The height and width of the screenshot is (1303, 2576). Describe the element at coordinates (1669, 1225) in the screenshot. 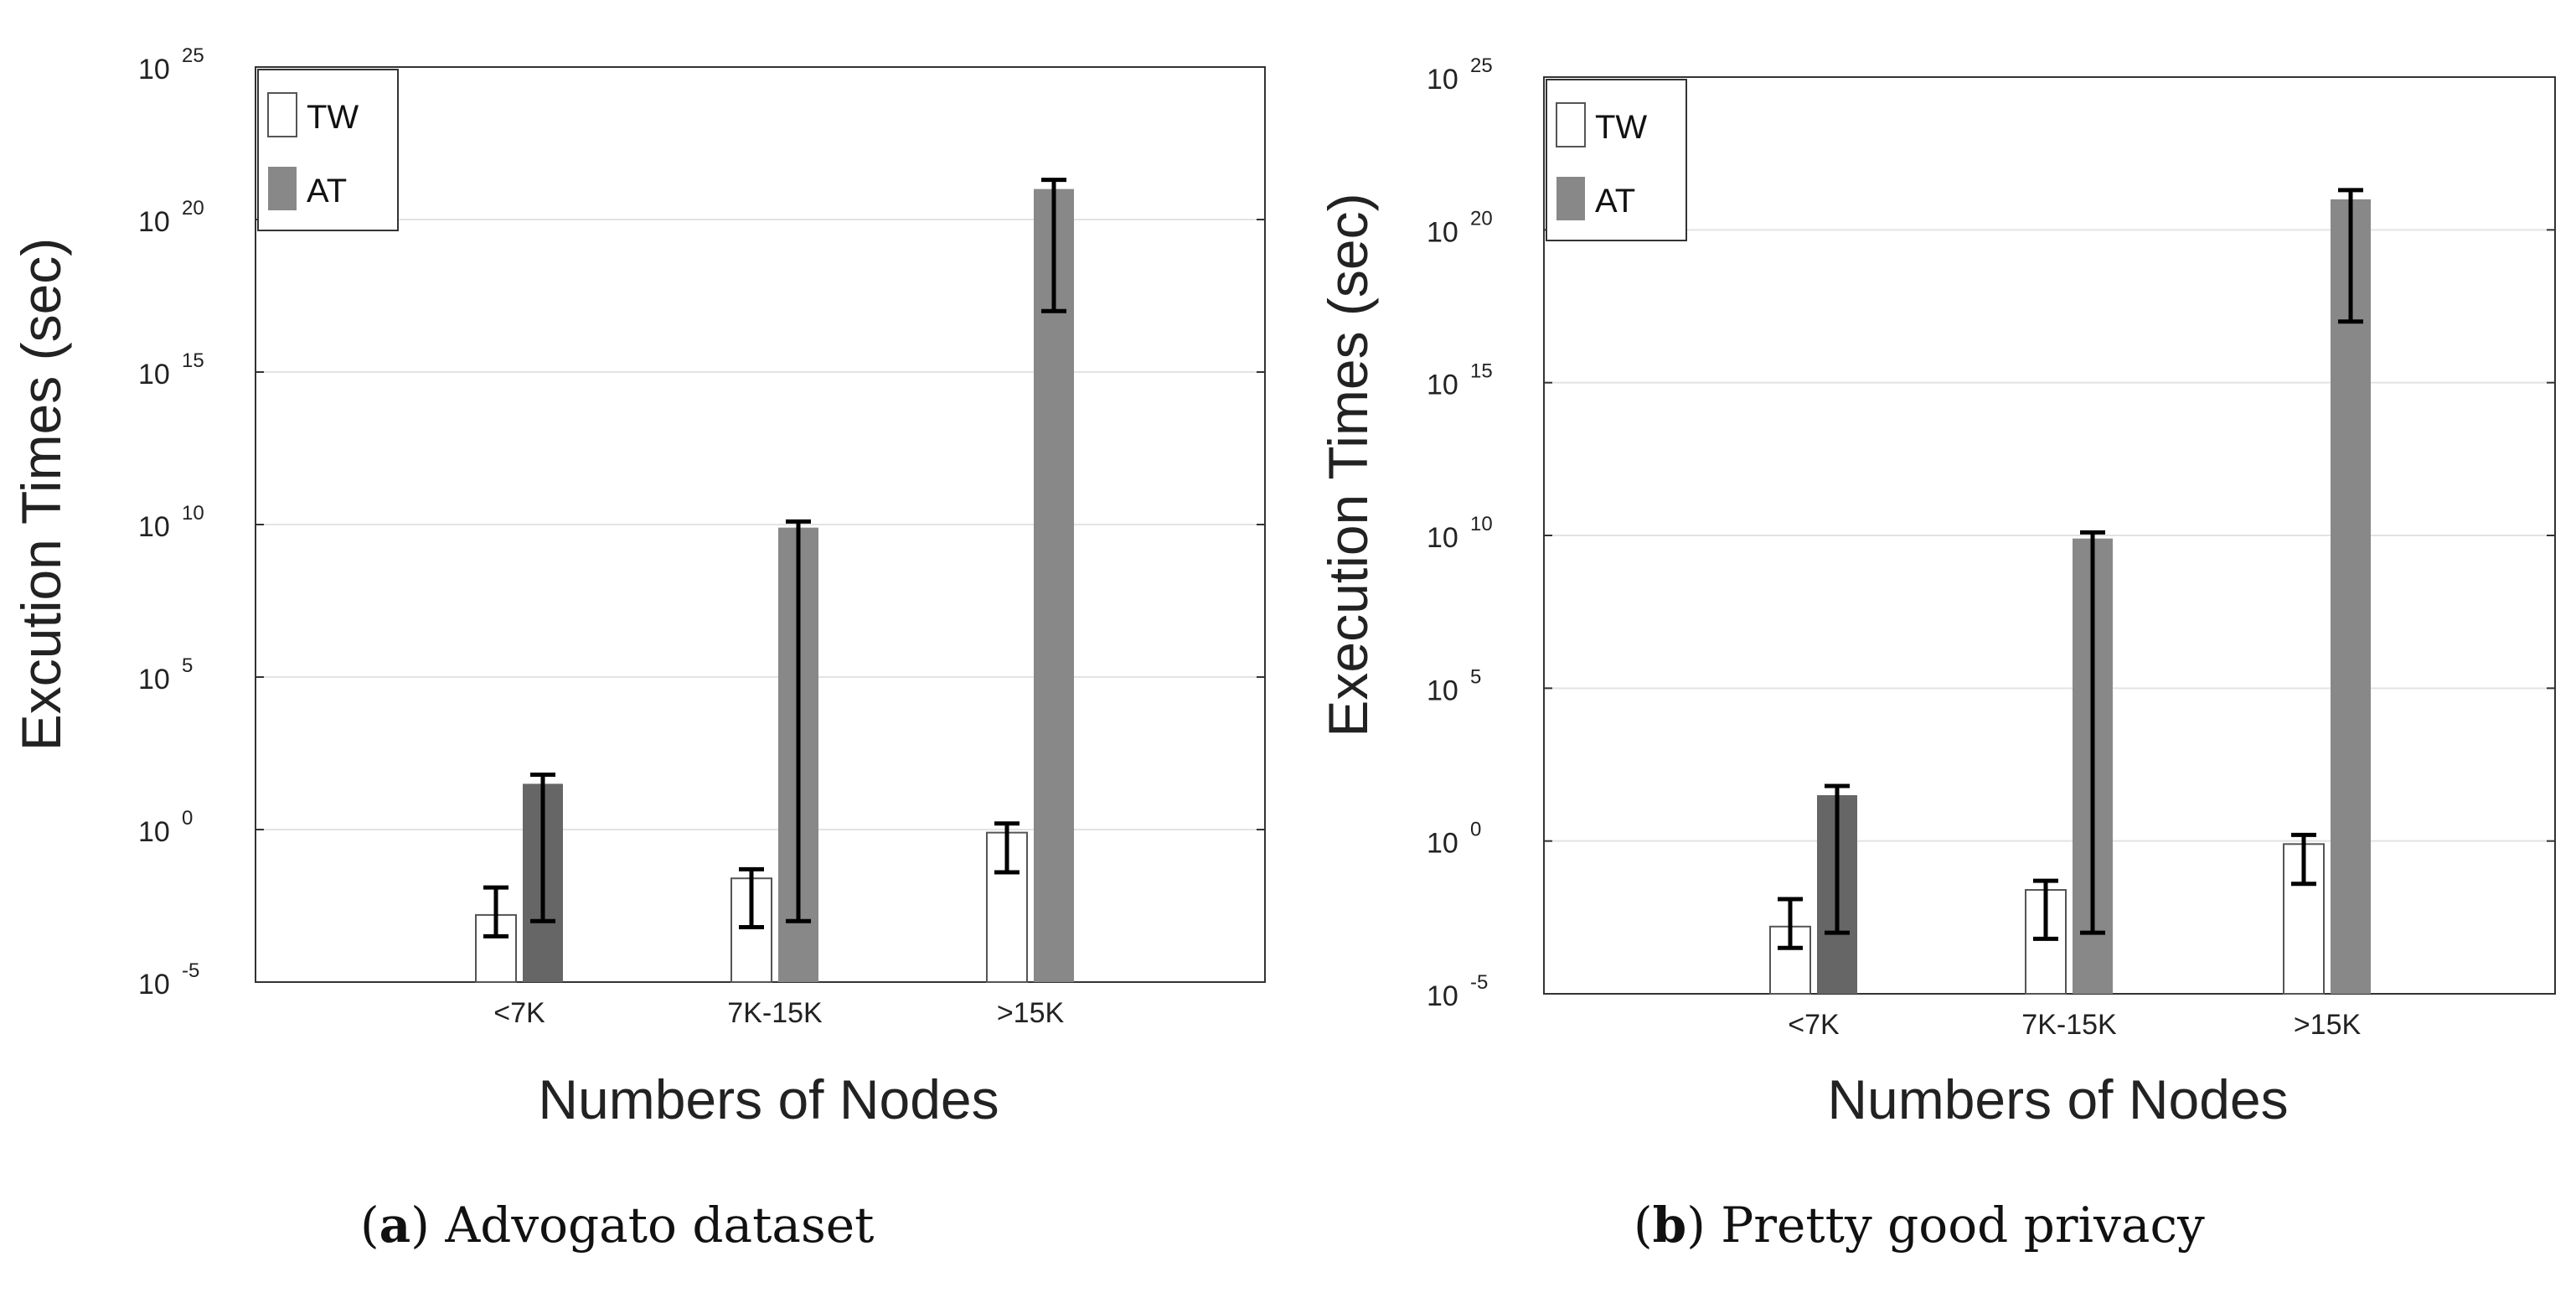

I see `caption-b-letter: b` at that location.